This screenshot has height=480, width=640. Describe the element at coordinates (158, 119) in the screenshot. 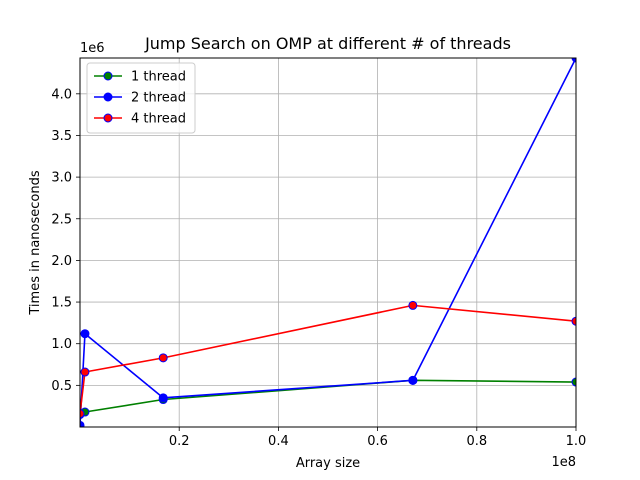

I see `legend-label: 4 thread` at that location.